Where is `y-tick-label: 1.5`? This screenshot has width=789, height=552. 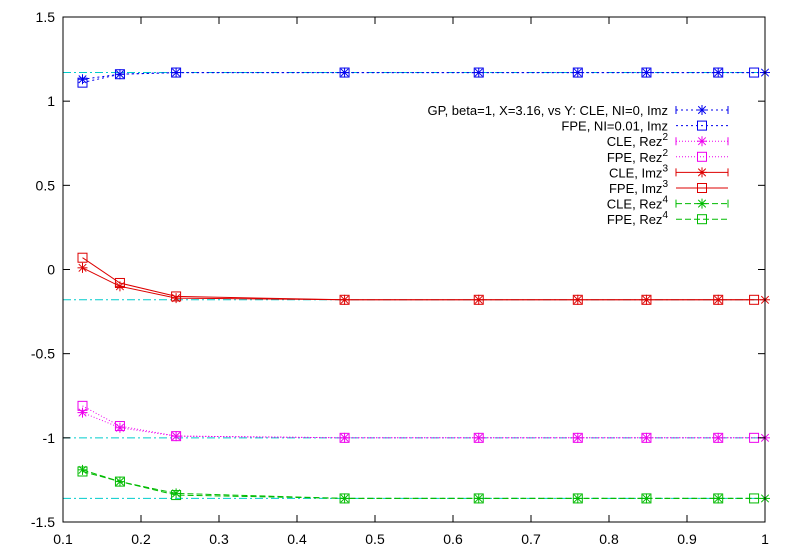
y-tick-label: 1.5 is located at coordinates (46, 17).